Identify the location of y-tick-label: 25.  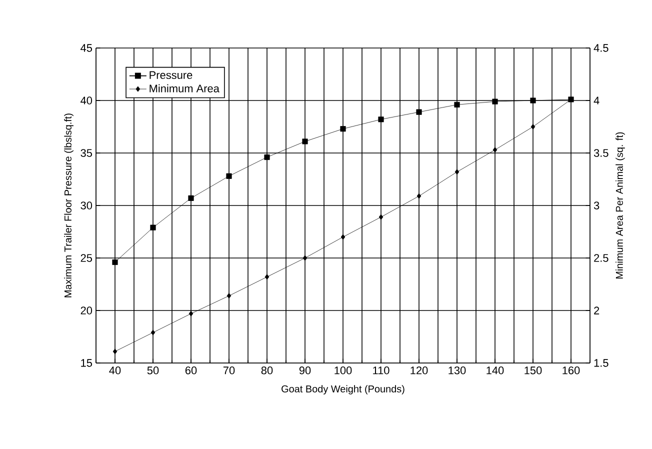
(86, 258).